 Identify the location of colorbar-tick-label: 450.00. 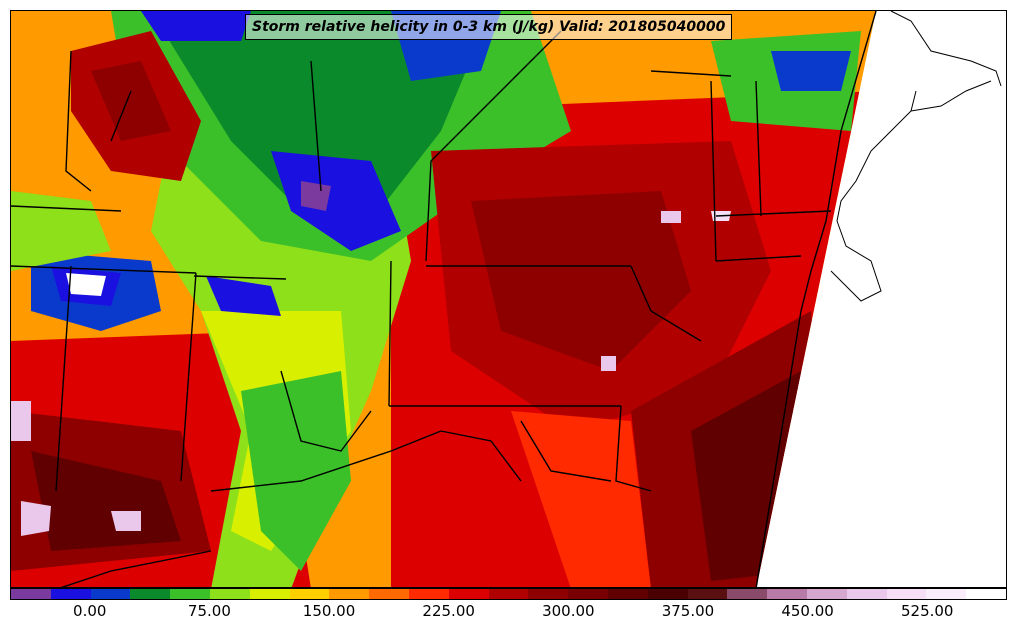
(807, 611).